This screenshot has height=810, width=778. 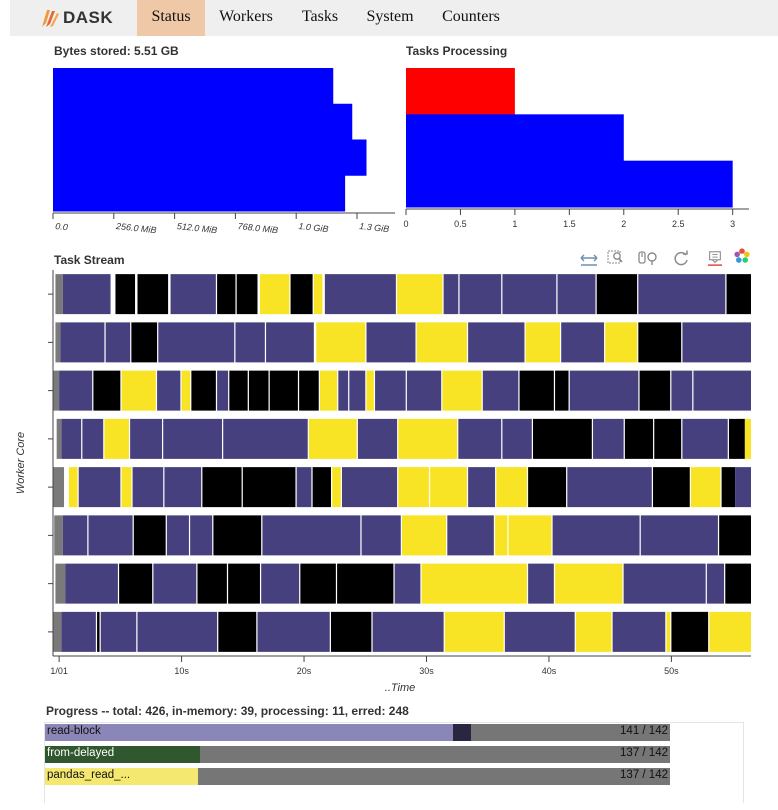 I want to click on stream-x-tick-label: 30s, so click(x=426, y=671).